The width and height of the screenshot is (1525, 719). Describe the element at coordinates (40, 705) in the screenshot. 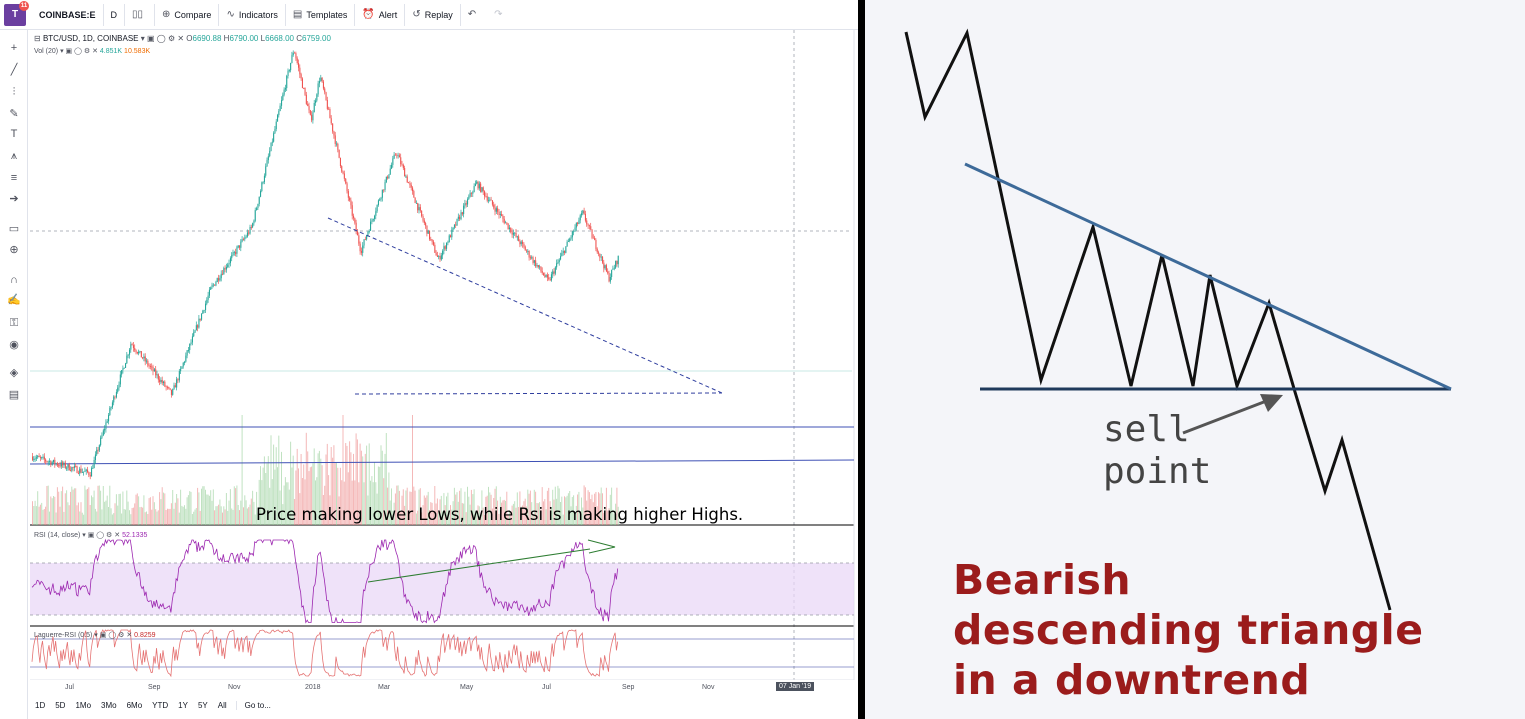

I see `range-button-1d: 1D` at that location.